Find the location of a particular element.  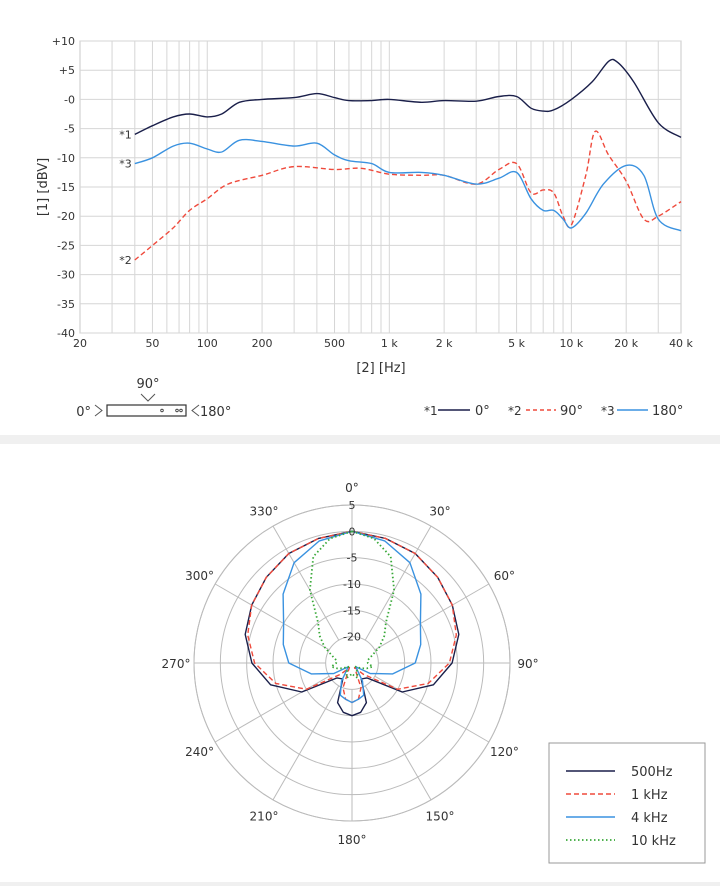

x-tick-labels: 20 50 100 200 500 1 k 2 k 5 k 10 k 20 k 40 k is located at coordinates (383, 343).